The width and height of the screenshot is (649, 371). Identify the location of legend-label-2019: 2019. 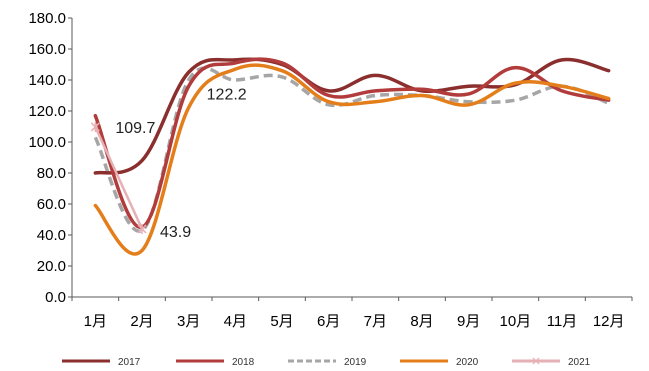
(355, 362).